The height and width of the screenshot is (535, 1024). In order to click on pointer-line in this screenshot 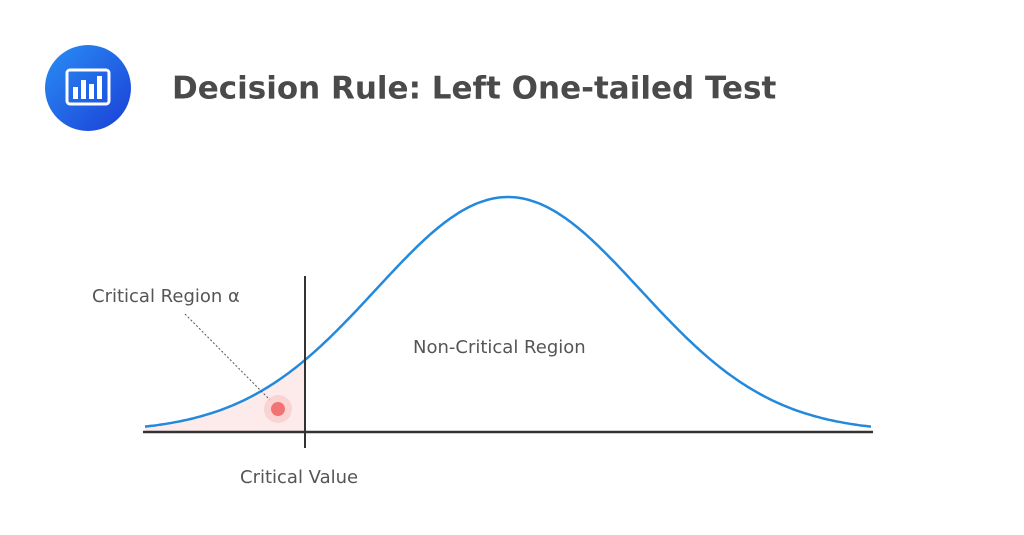, I will do `click(227, 357)`.